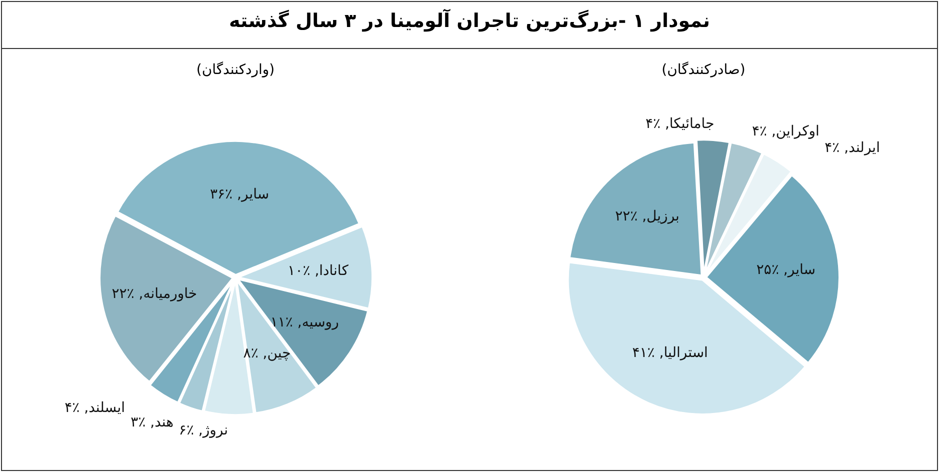 The height and width of the screenshot is (472, 939). What do you see at coordinates (203, 430) in the screenshot?
I see `slice-label: نروژ, ٪۶` at bounding box center [203, 430].